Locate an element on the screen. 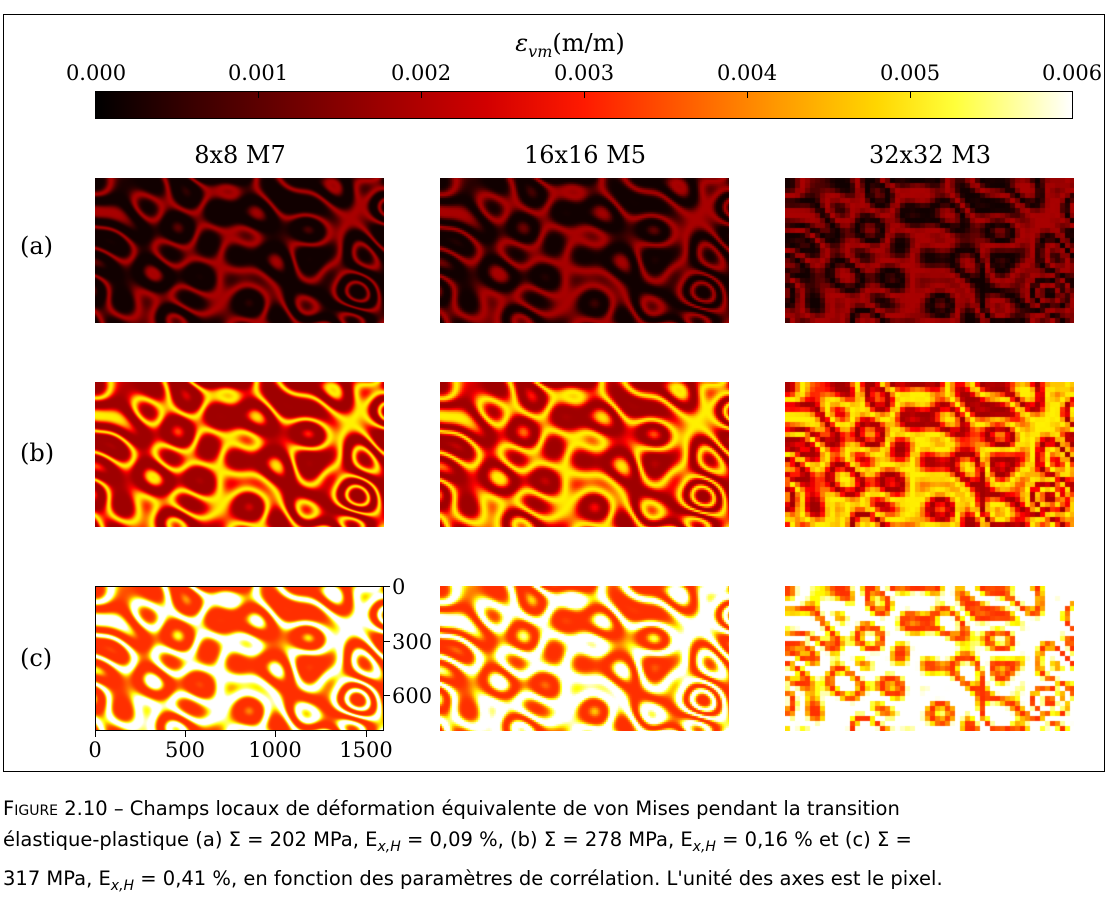 This screenshot has height=902, width=1108. strain-map-b-16x16 is located at coordinates (584, 454).